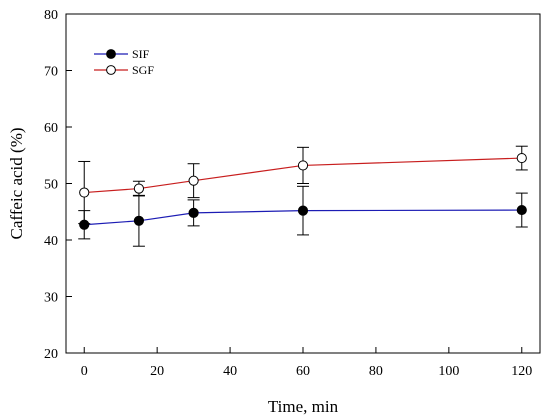  Describe the element at coordinates (51, 128) in the screenshot. I see `y-tick-label: 60` at that location.